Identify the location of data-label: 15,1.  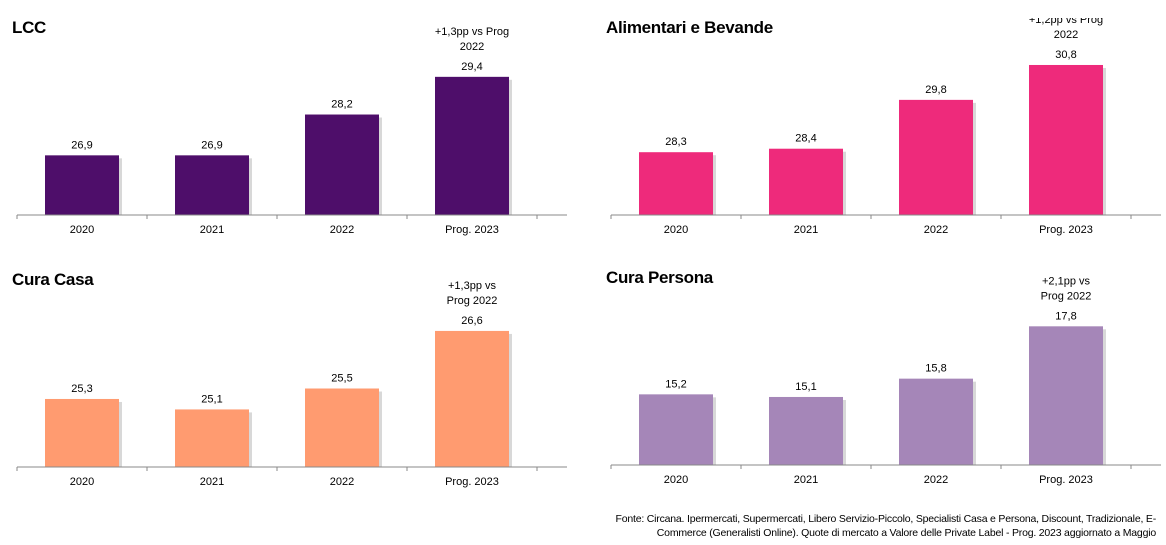
(805, 387).